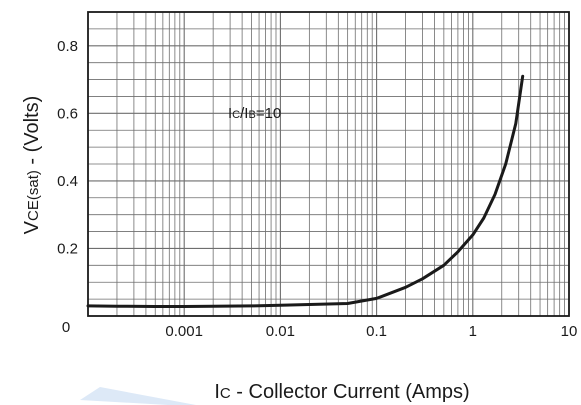  I want to click on y-tick-label: 0, so click(66, 327).